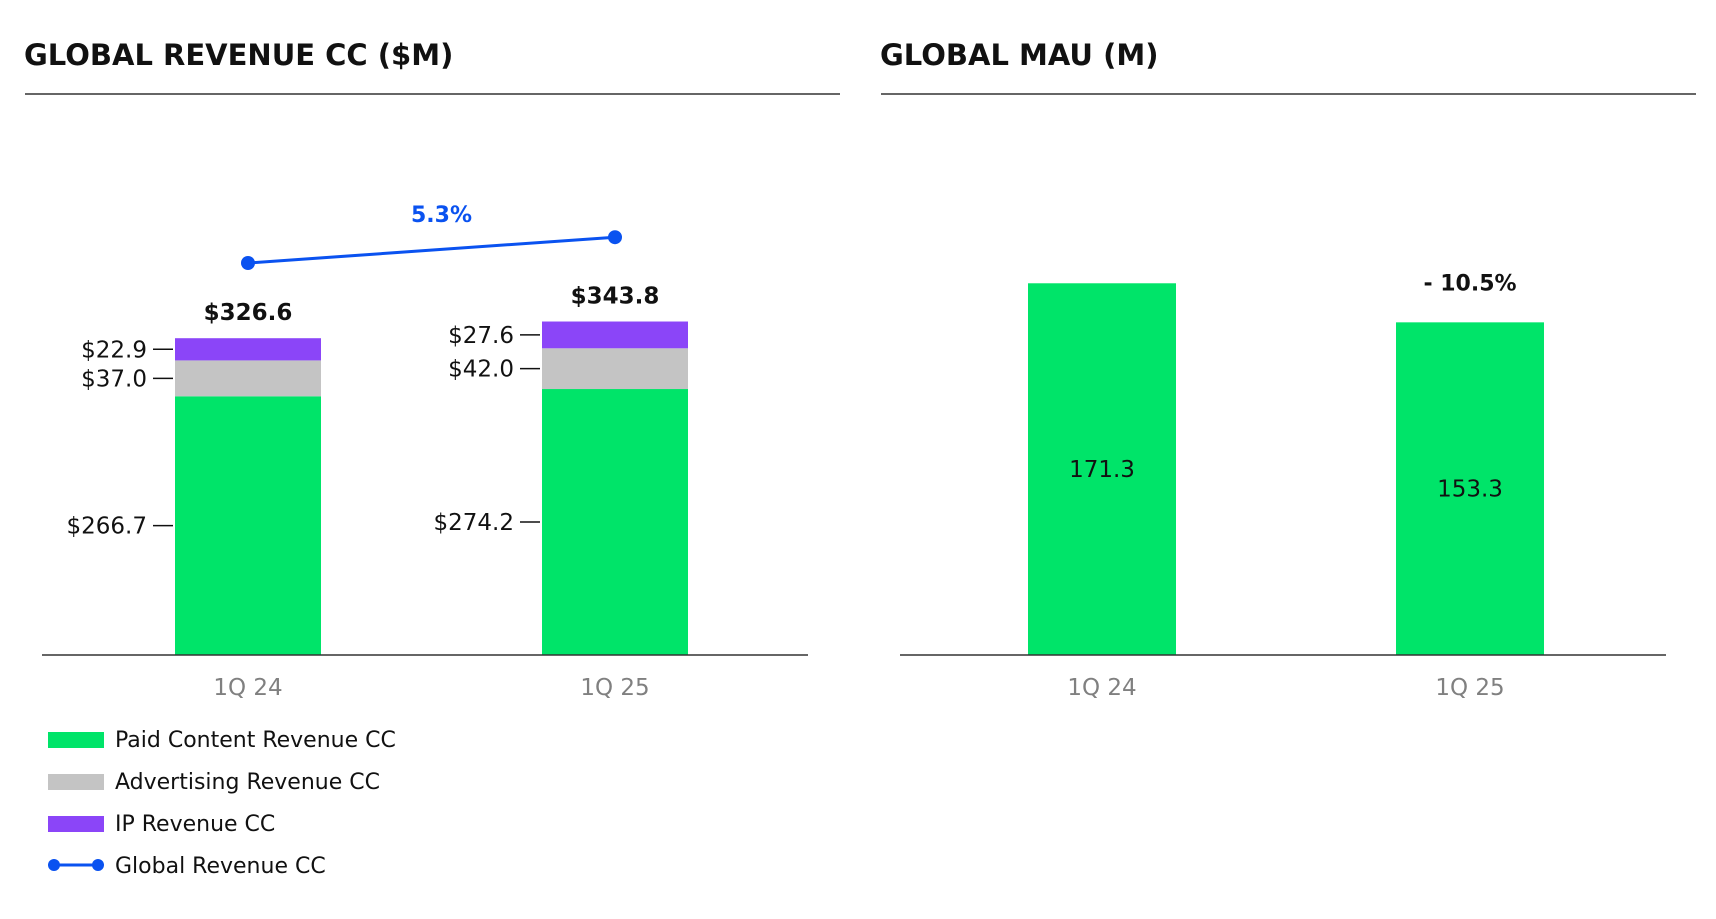  I want to click on label-advertising-2: $42.0, so click(481, 370).